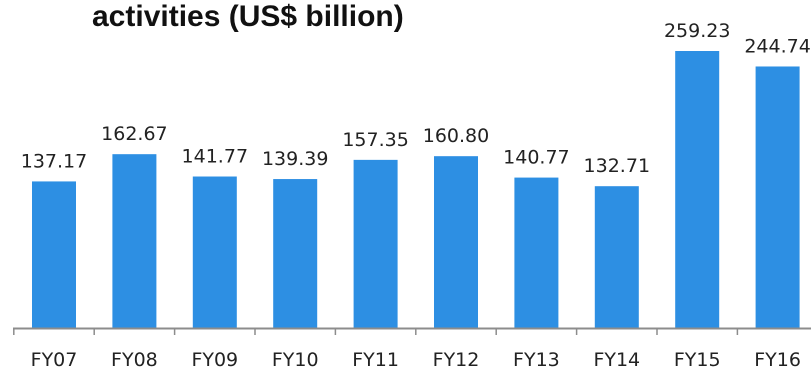  What do you see at coordinates (54, 360) in the screenshot?
I see `x-tick-label: FY07` at bounding box center [54, 360].